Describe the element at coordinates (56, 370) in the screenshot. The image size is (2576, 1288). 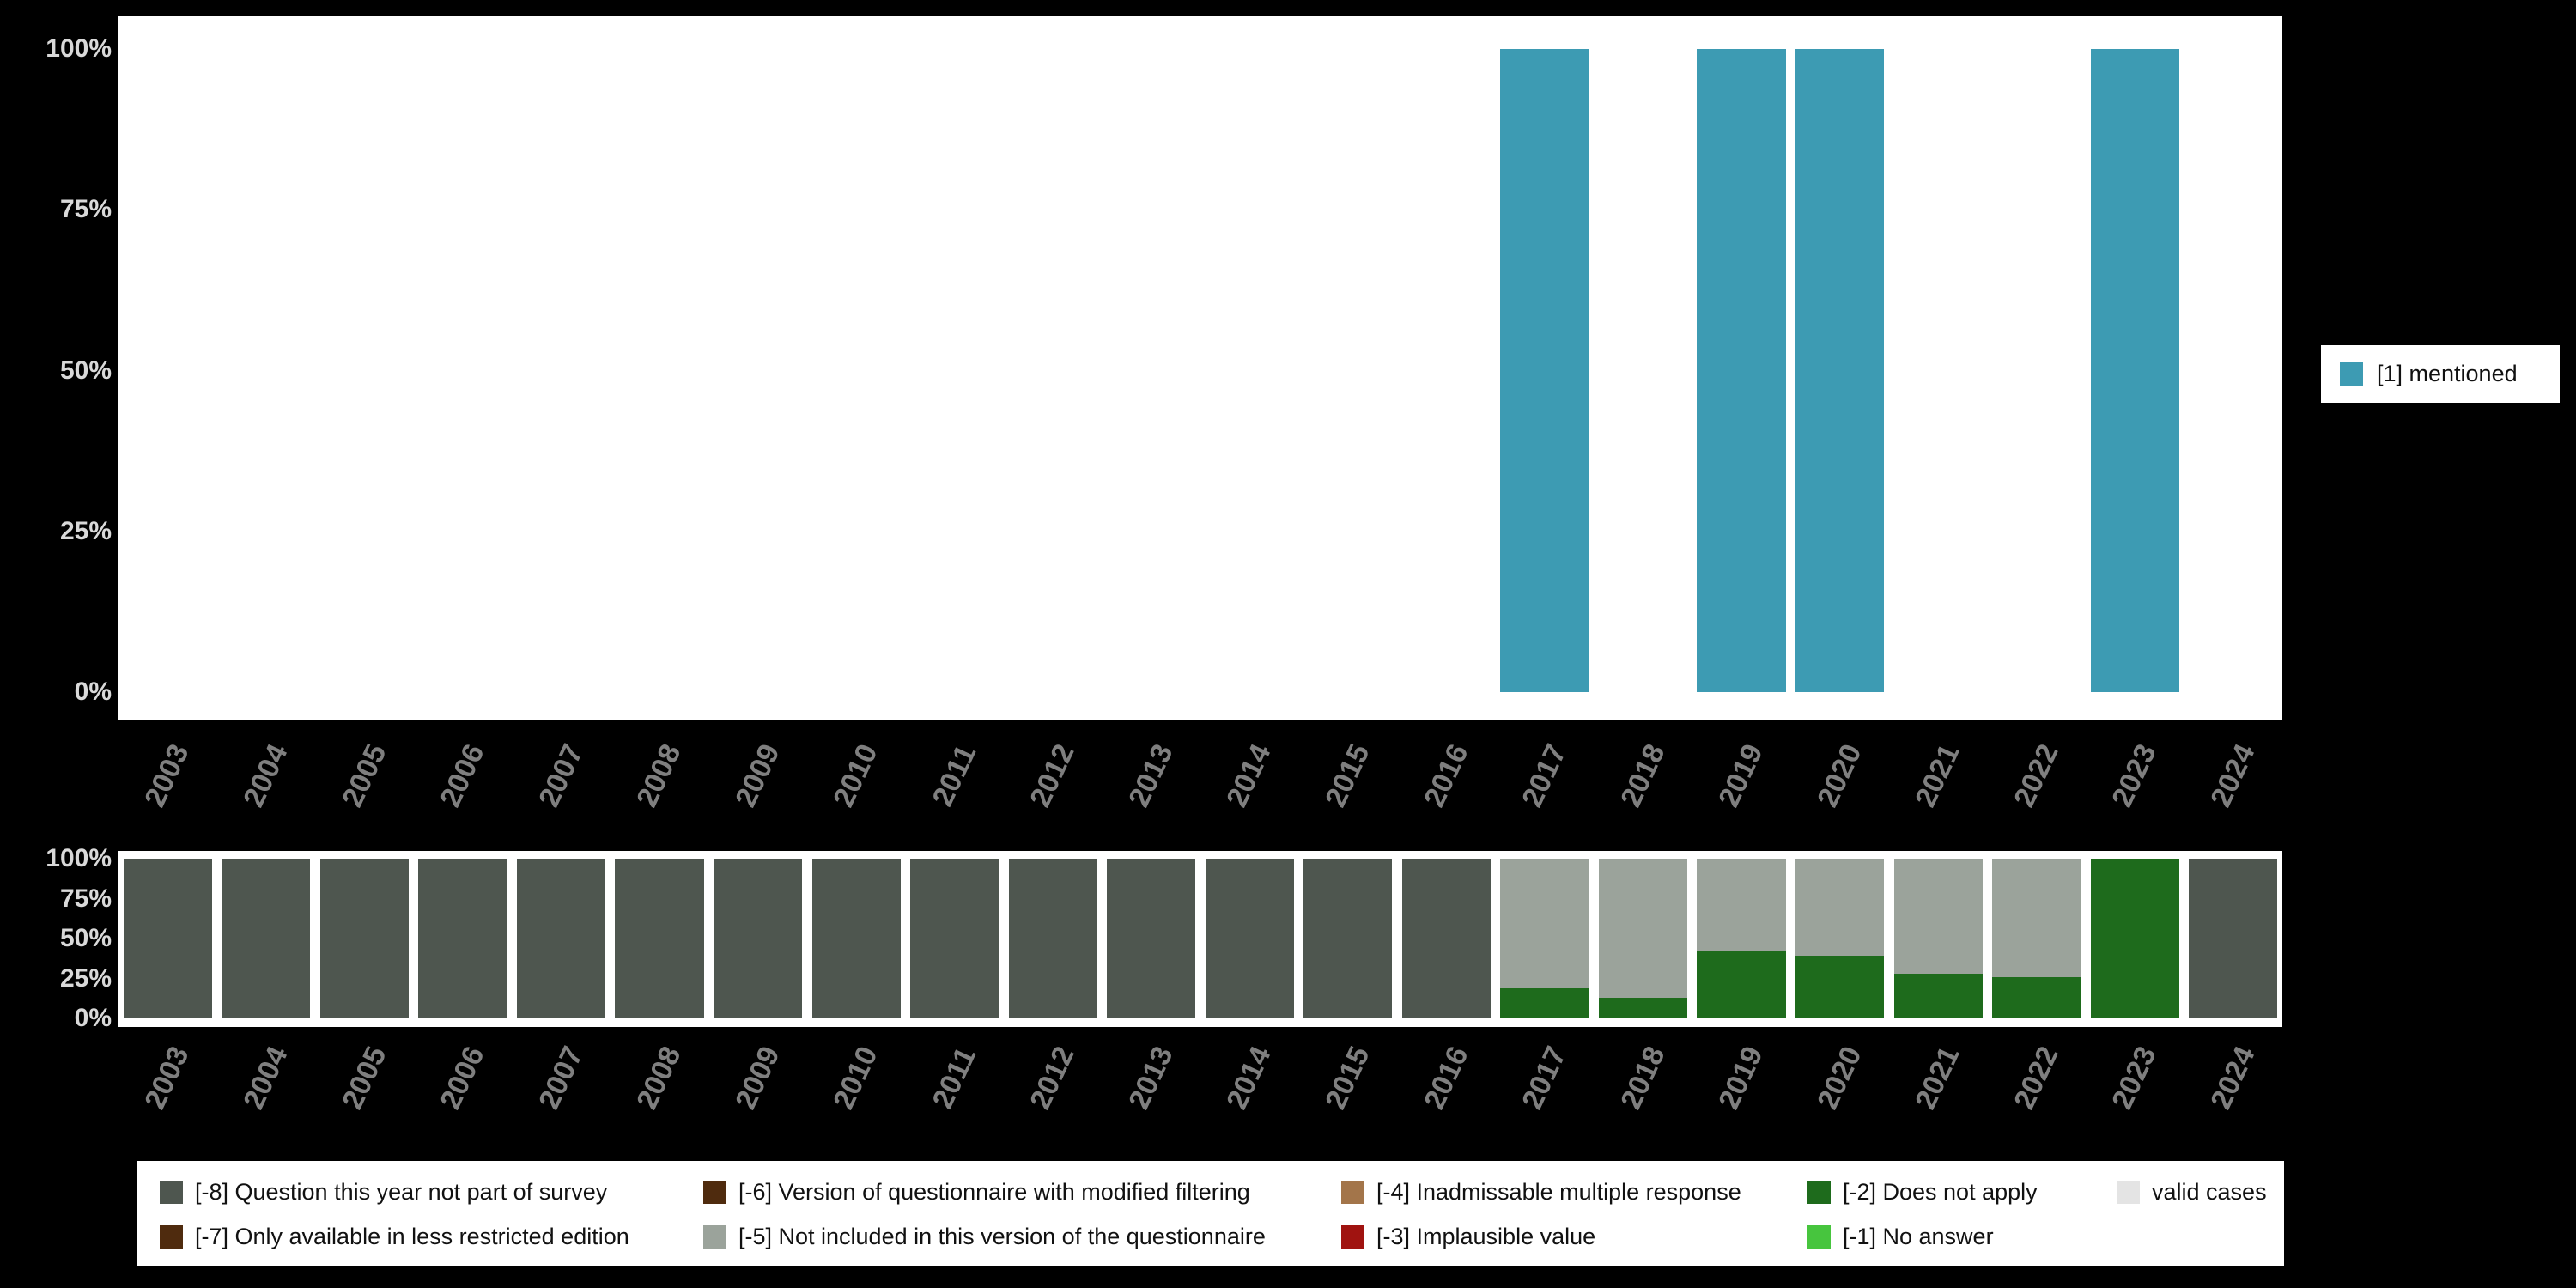
I see `top-chart-y-axis: 100% 75% 50% 25% 0%` at that location.